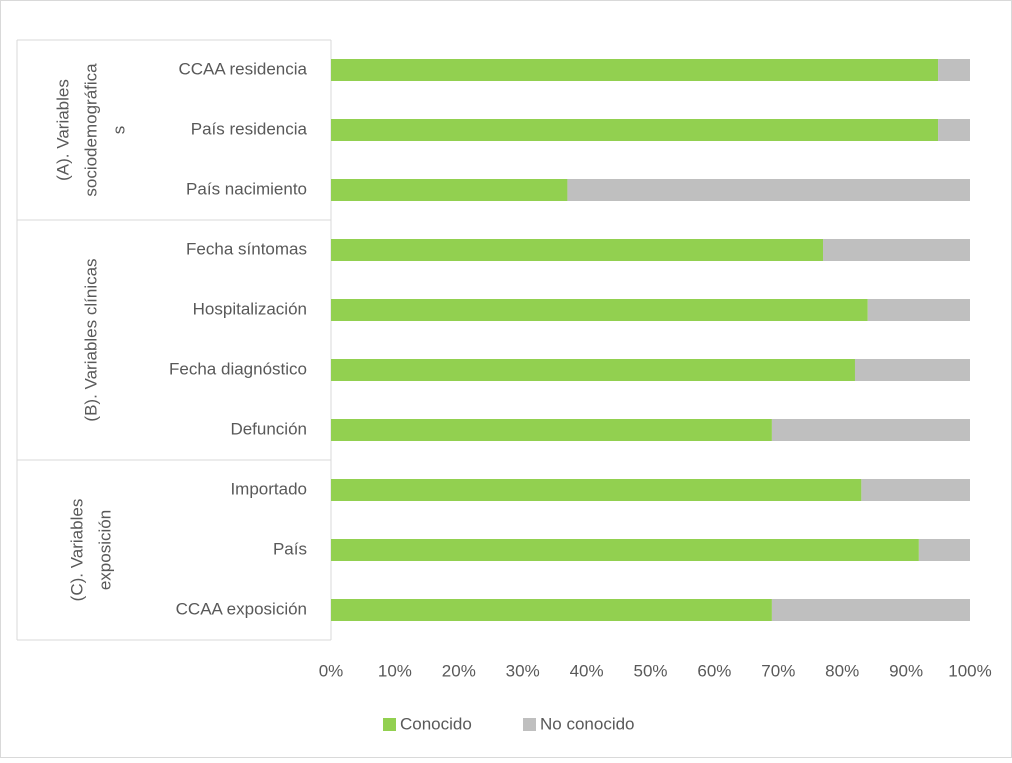  What do you see at coordinates (246, 188) in the screenshot?
I see `y-tick-label: País nacimiento` at bounding box center [246, 188].